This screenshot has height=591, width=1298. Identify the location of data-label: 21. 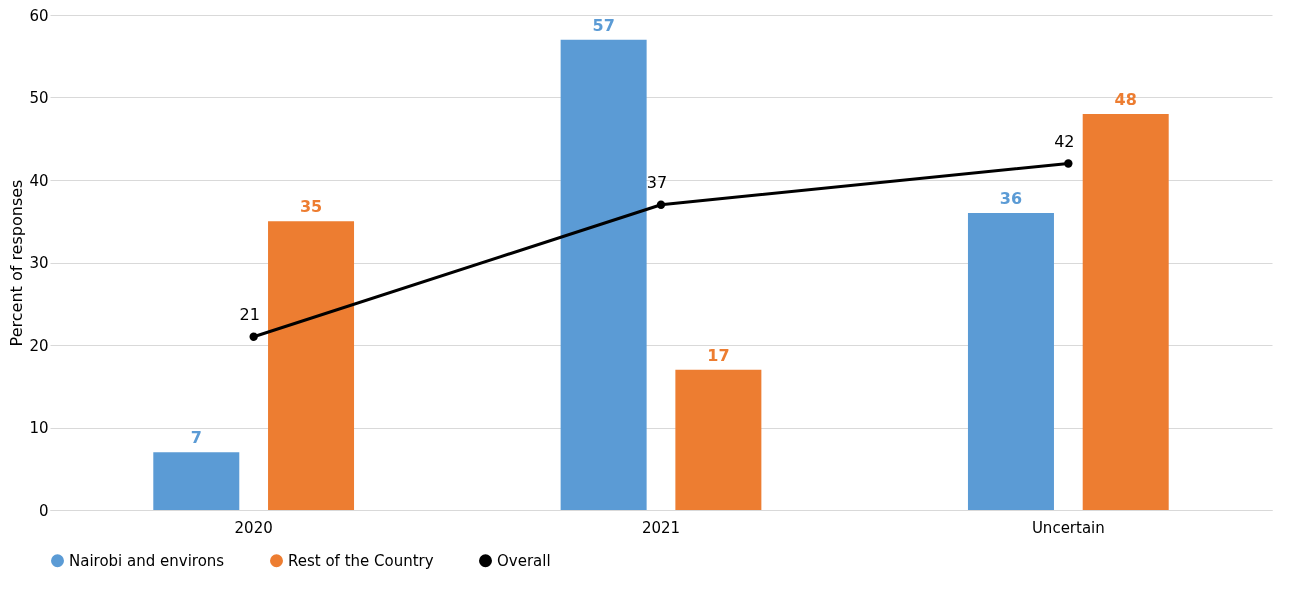
(249, 314).